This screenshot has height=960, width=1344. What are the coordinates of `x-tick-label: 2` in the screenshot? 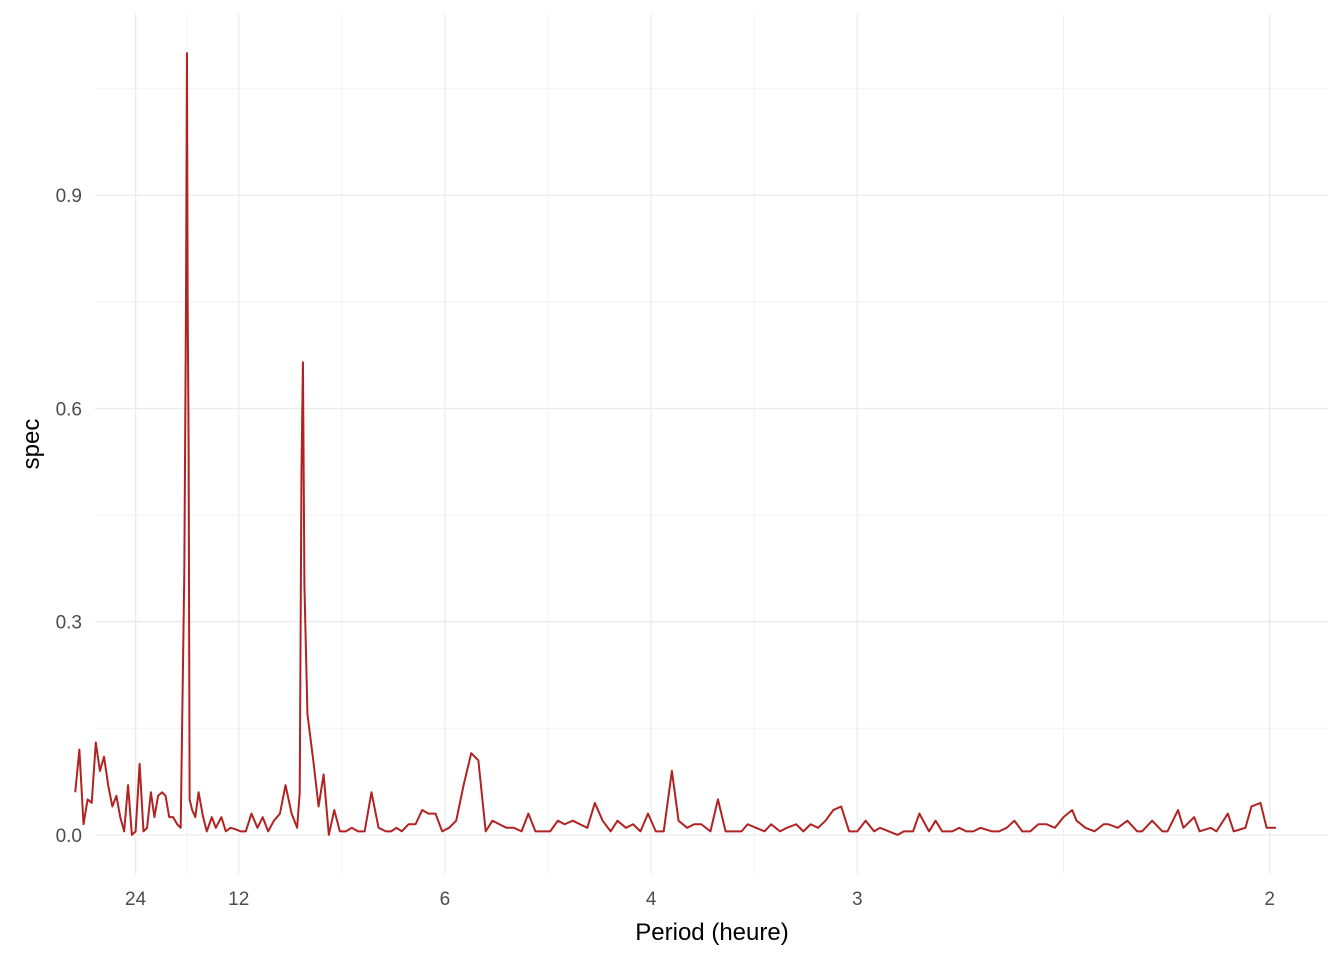 It's located at (1269, 899).